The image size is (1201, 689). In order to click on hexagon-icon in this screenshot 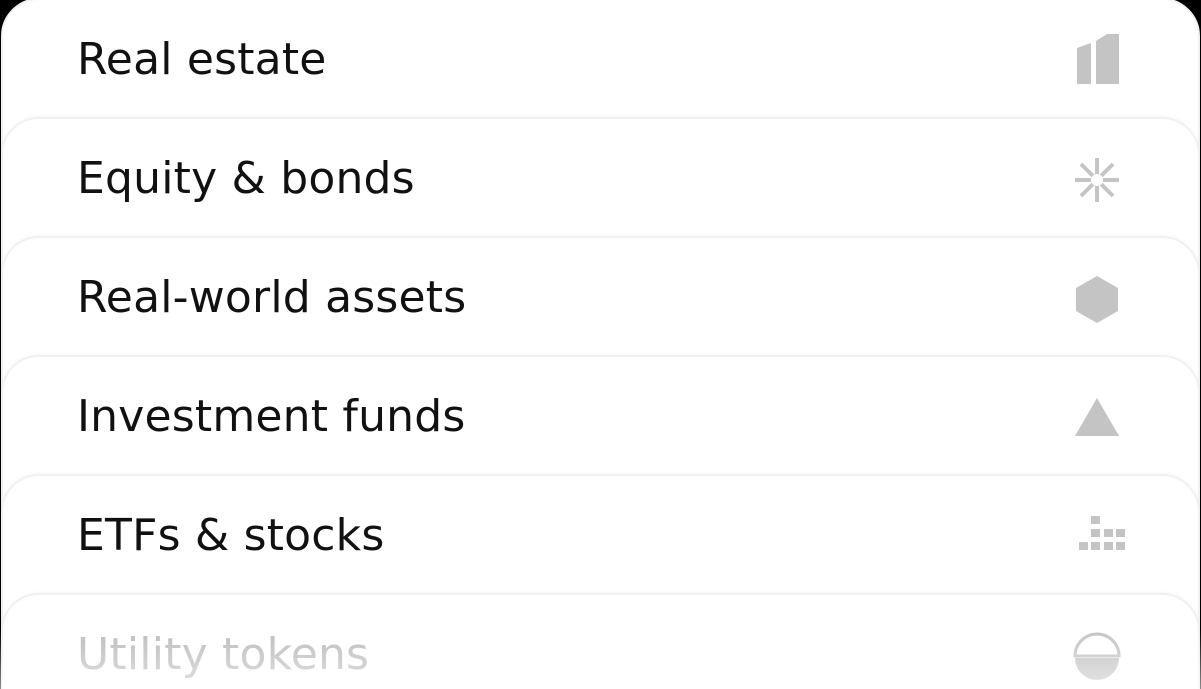, I will do `click(1097, 299)`.